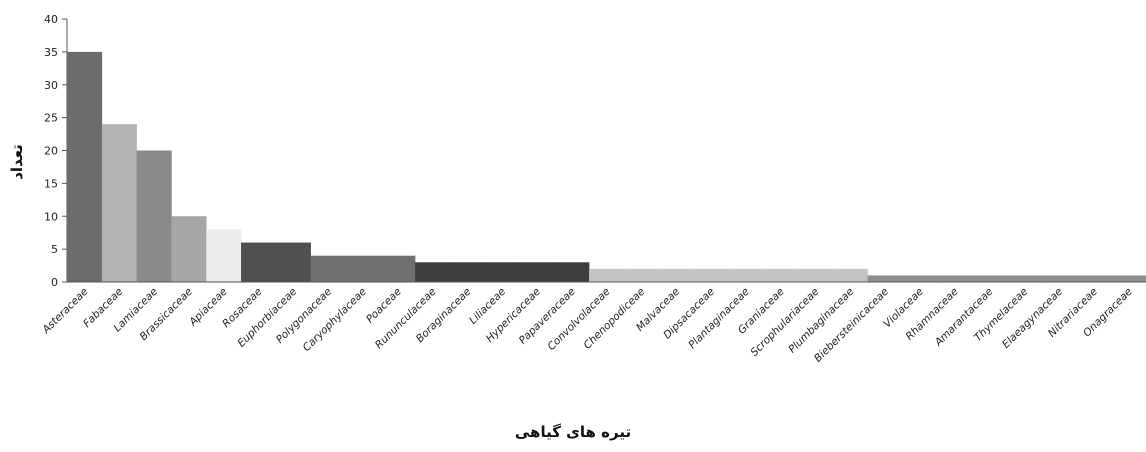  Describe the element at coordinates (51, 151) in the screenshot. I see `y-tick-label: 20` at that location.